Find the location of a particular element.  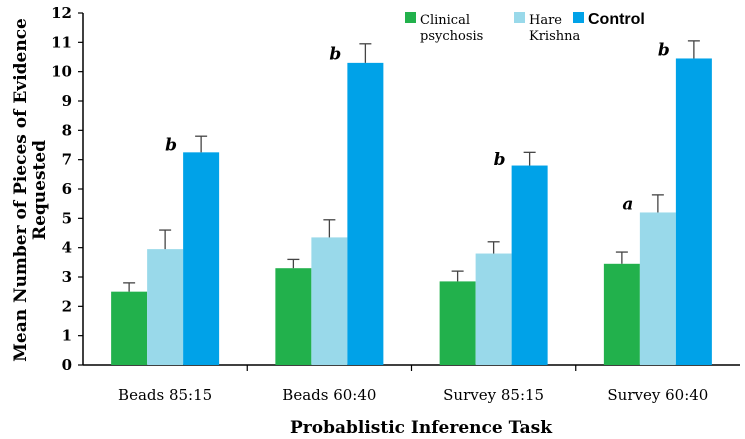

legend-label: Control is located at coordinates (616, 19).